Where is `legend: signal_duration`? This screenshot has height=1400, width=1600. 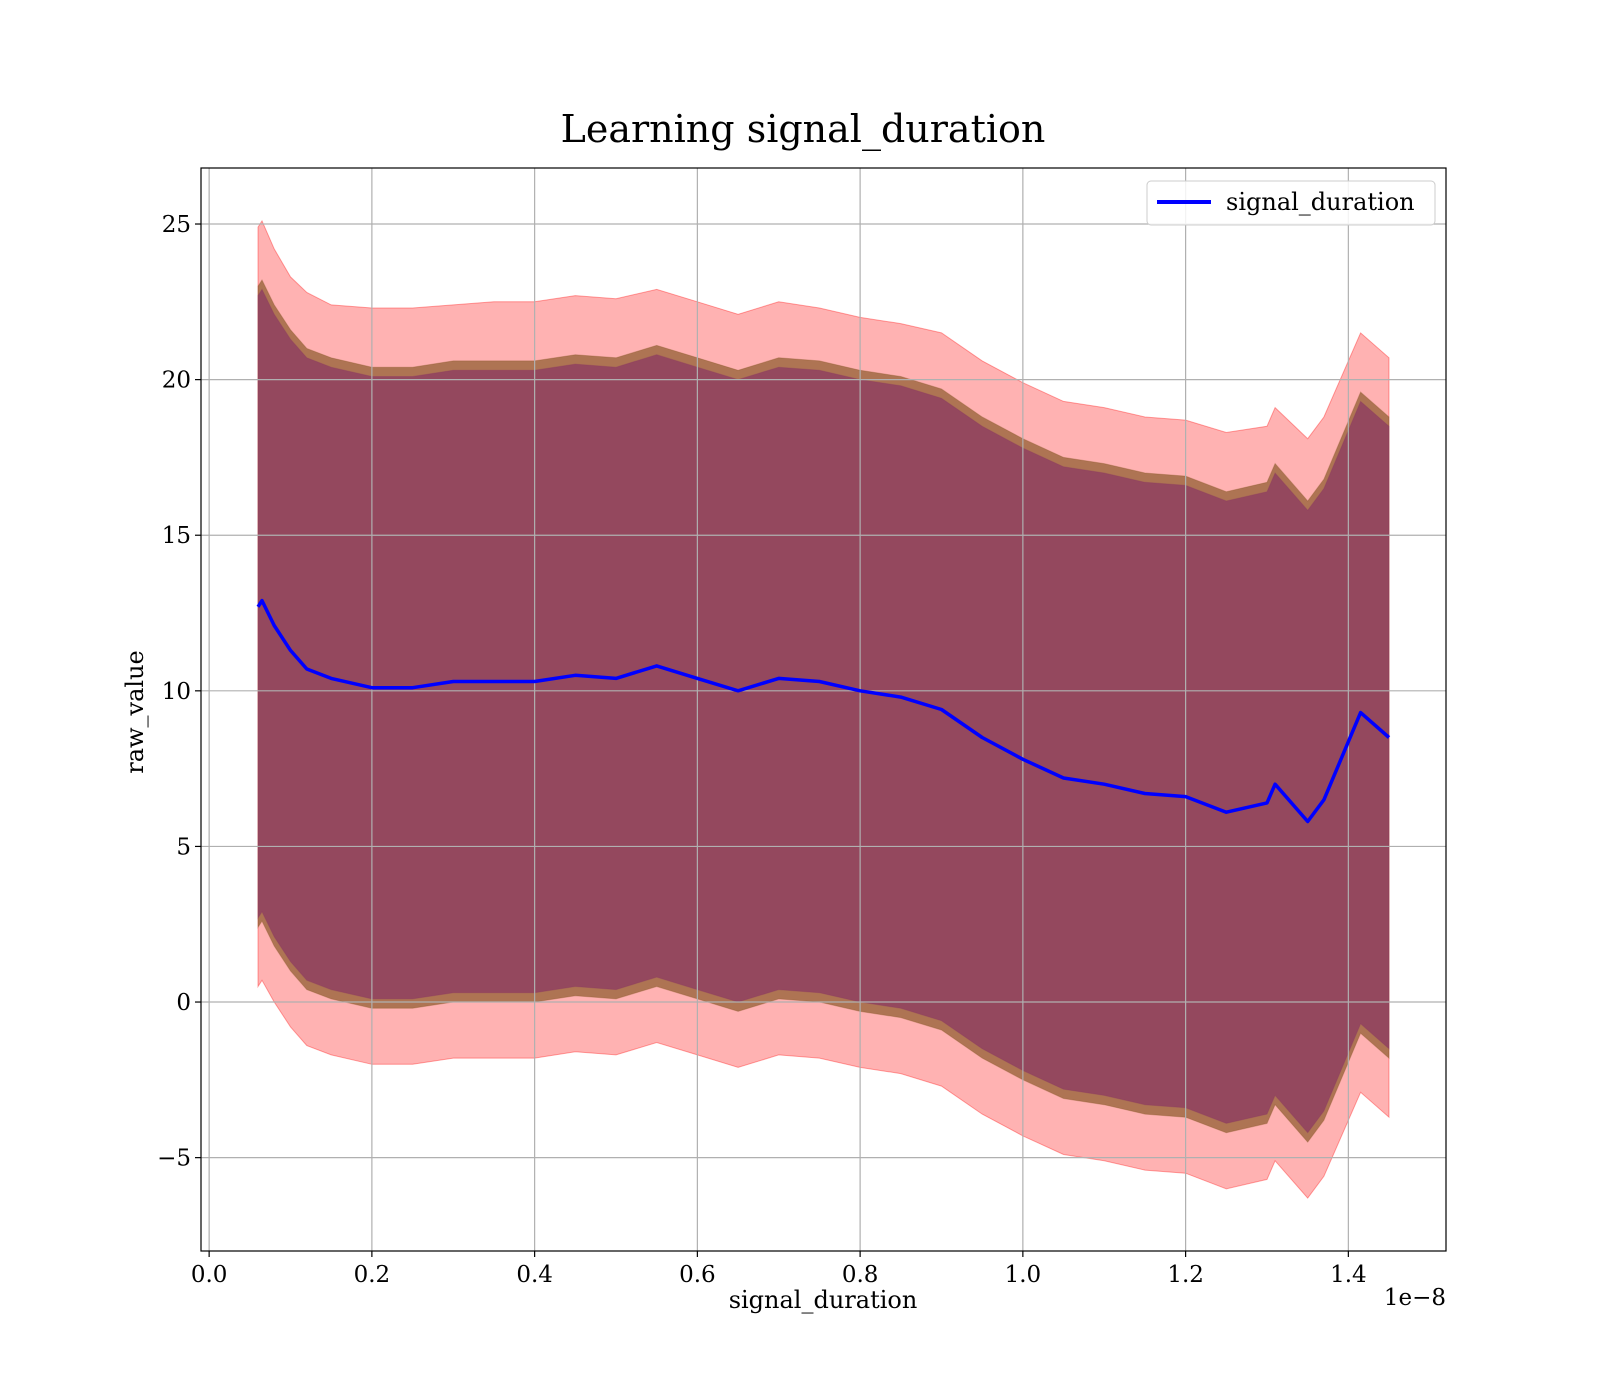 legend: signal_duration is located at coordinates (1291, 203).